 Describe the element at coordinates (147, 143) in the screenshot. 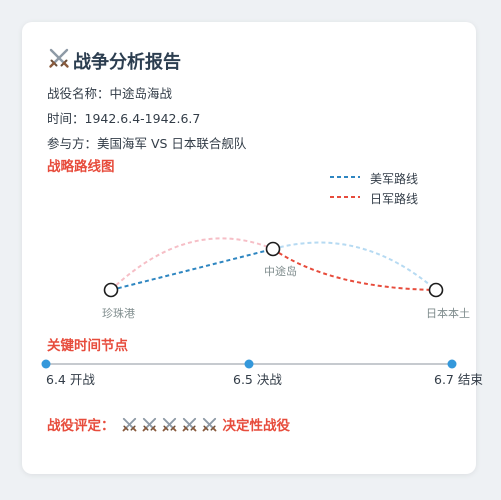

I see `battle-parties: 参与方：美国海军 VS 日本联合舰队` at that location.